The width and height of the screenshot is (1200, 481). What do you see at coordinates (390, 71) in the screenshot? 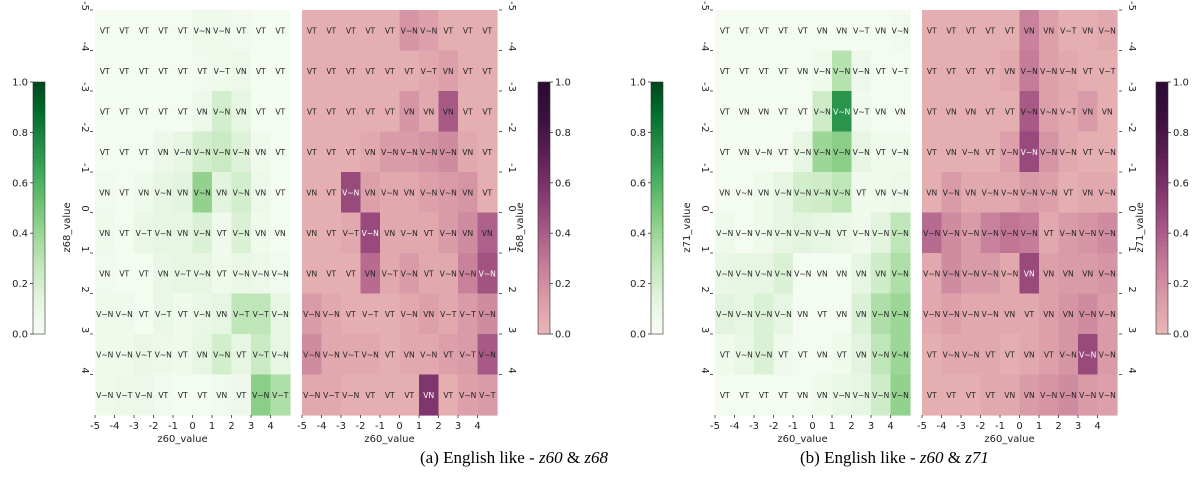
I see `cell-label-right-1-4: VT` at bounding box center [390, 71].